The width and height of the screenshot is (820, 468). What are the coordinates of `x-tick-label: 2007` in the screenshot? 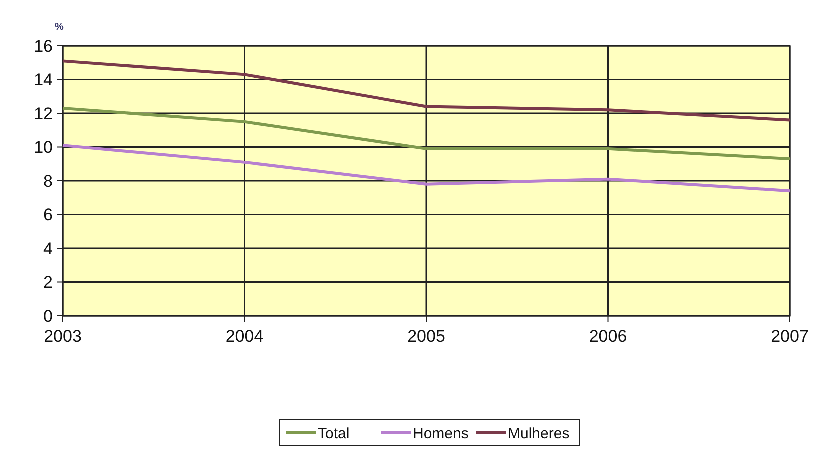 It's located at (790, 336).